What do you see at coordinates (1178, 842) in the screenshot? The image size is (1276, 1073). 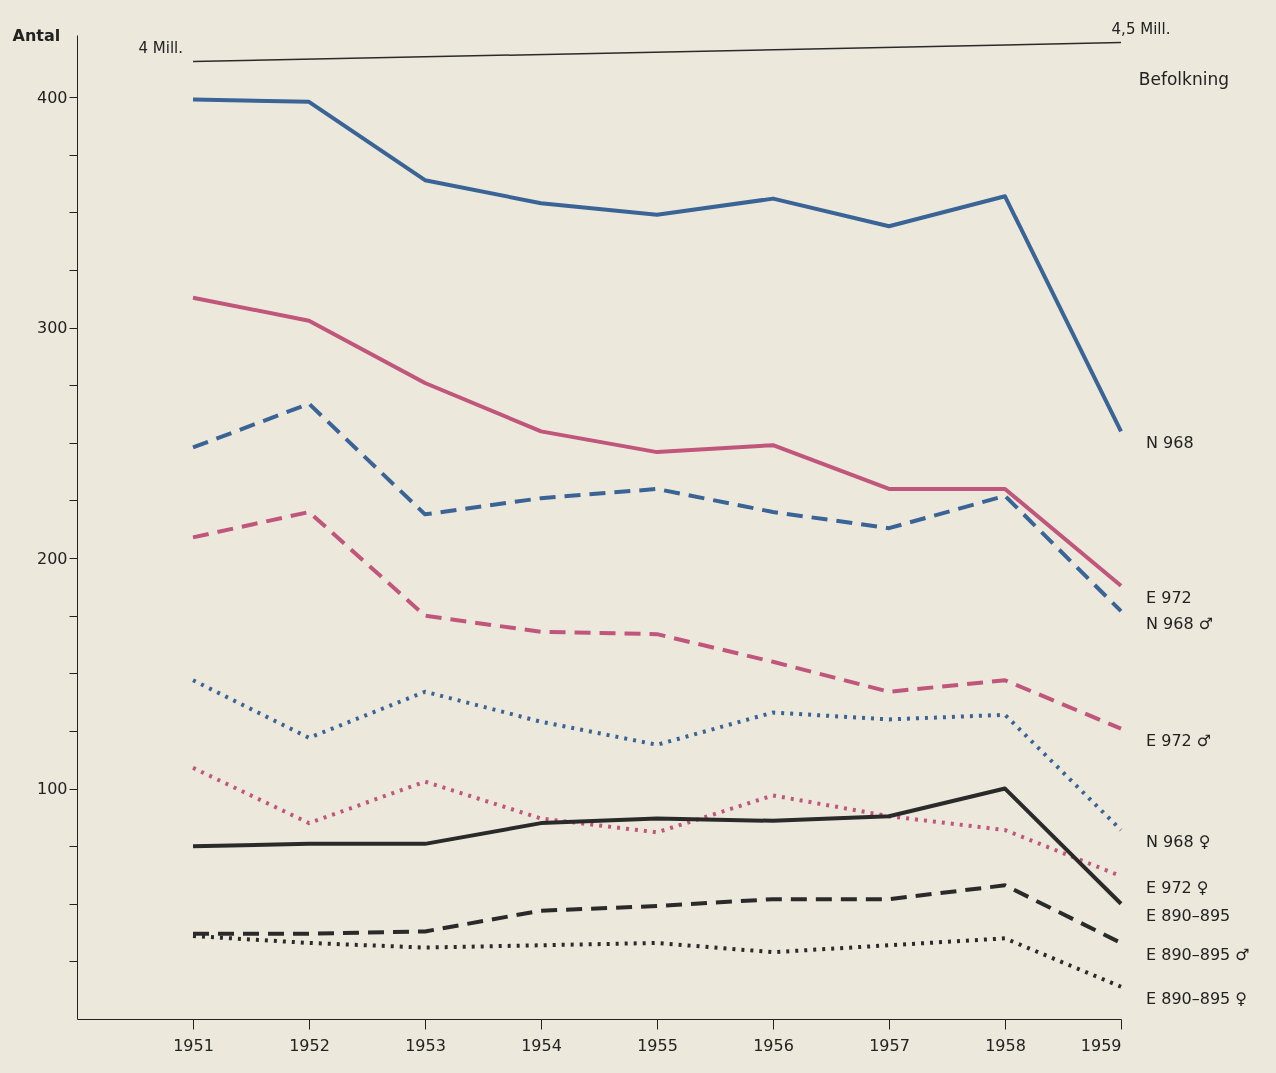 I see `series-label: N 968 ♀` at bounding box center [1178, 842].